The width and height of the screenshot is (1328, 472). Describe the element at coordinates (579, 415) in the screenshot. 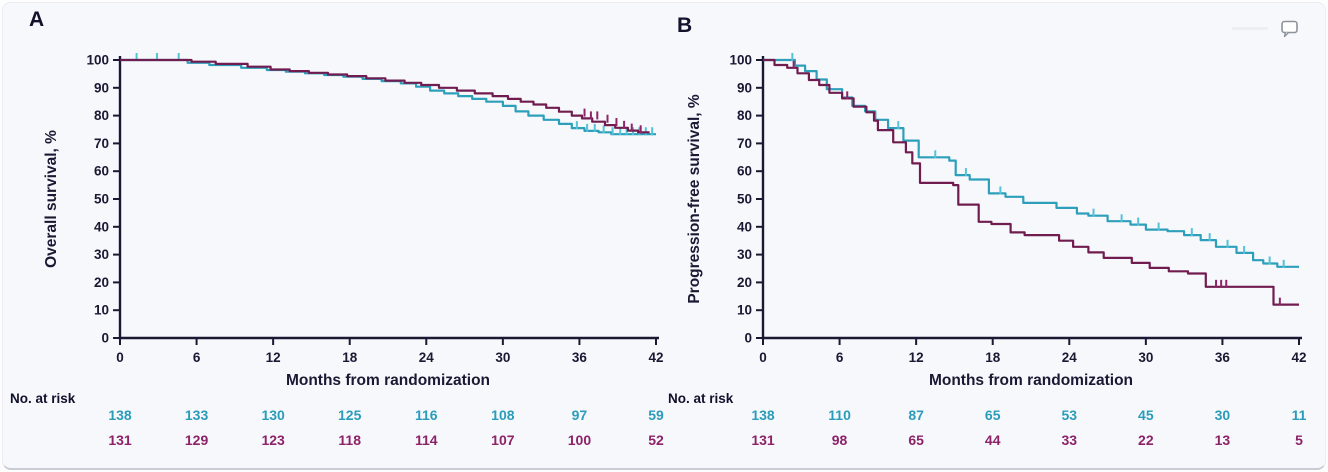

I see `at-risk-value: 97` at that location.